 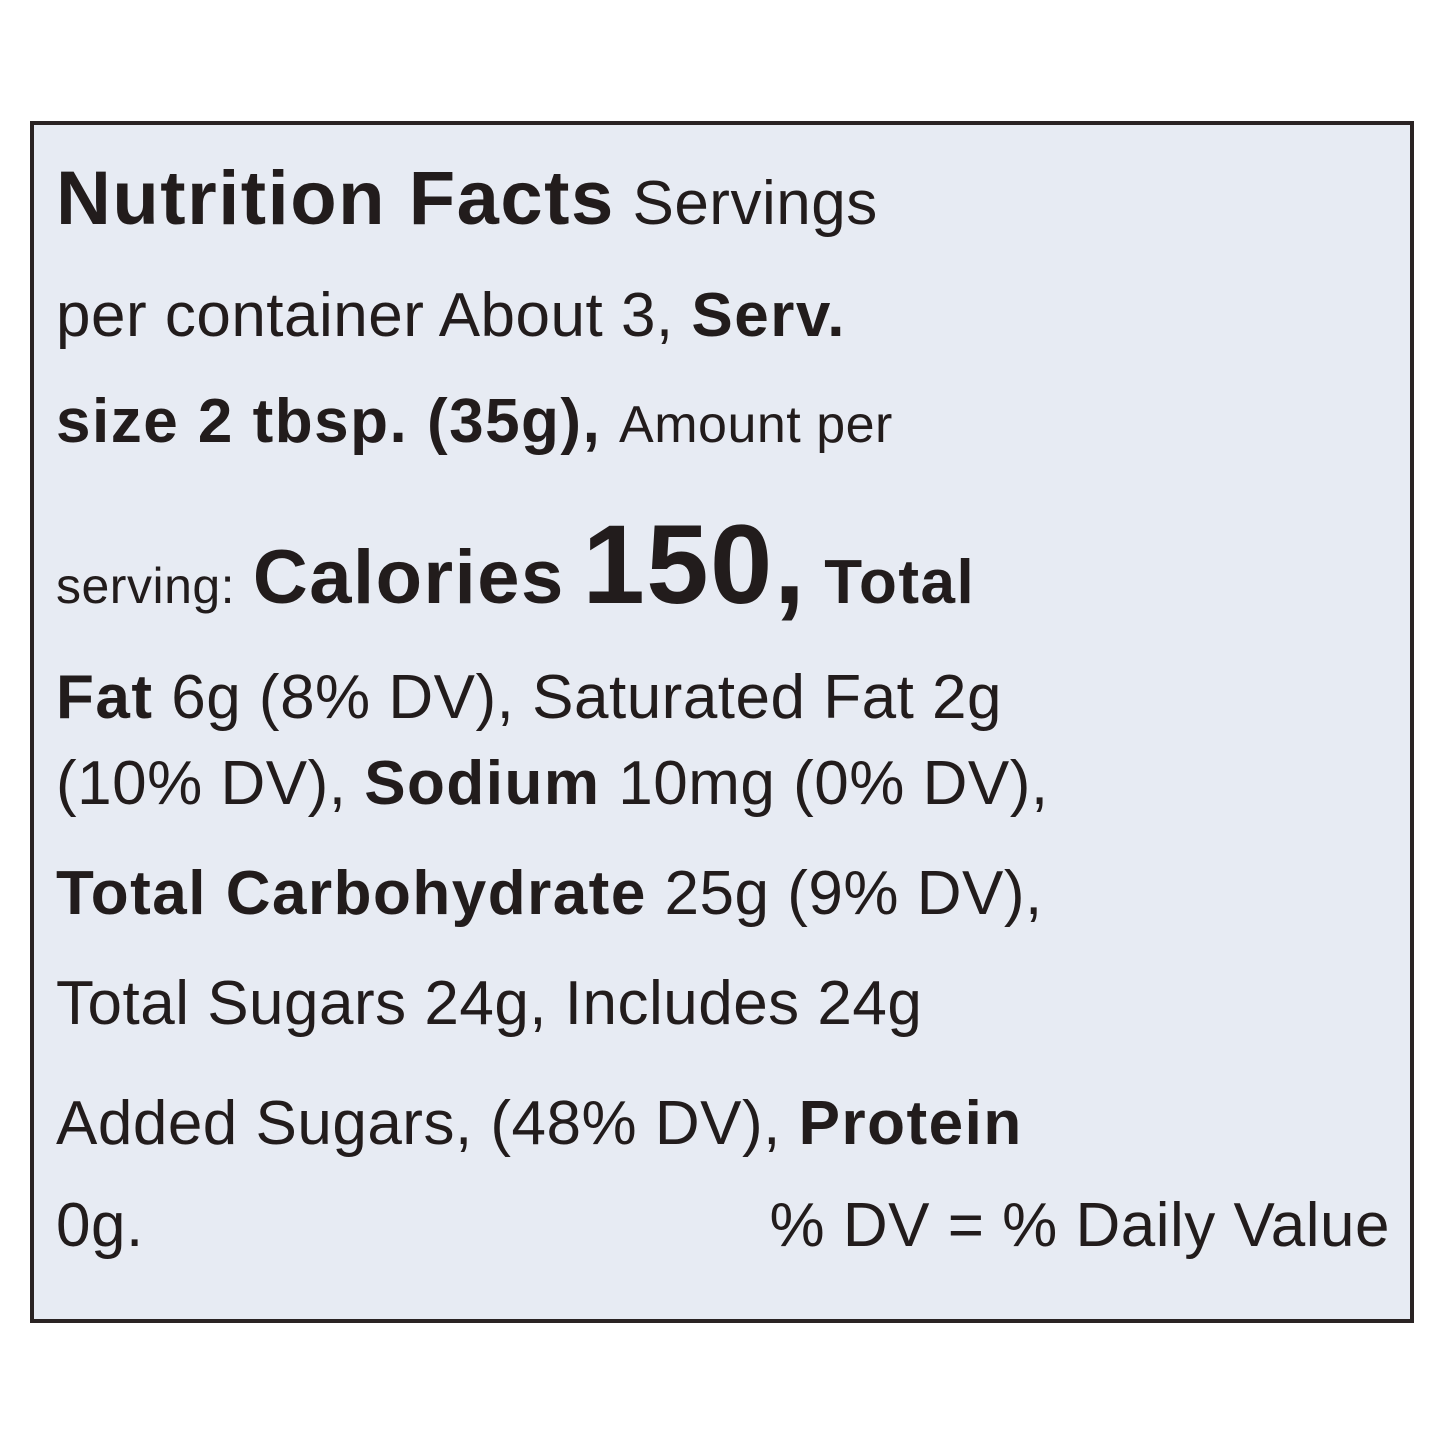 I want to click on serving-word: serving:, so click(x=146, y=586).